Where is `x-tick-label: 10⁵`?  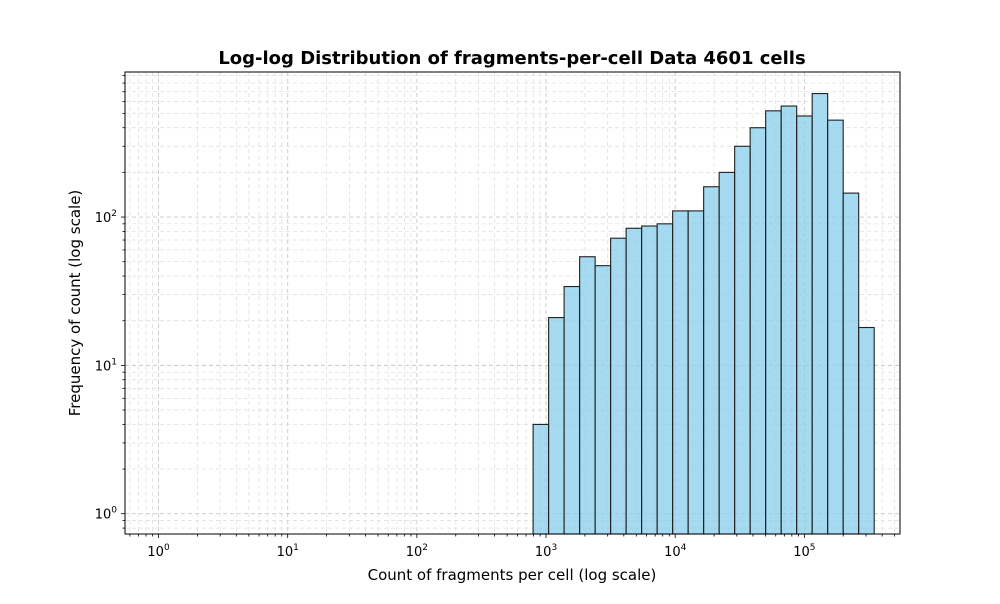
x-tick-label: 10⁵ is located at coordinates (804, 551).